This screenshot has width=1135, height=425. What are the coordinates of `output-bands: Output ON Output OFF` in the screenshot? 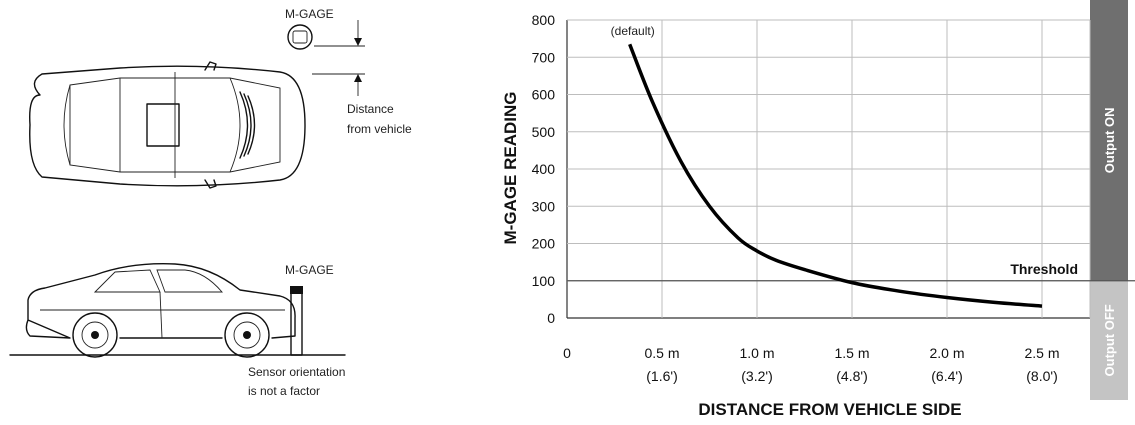 It's located at (1109, 200).